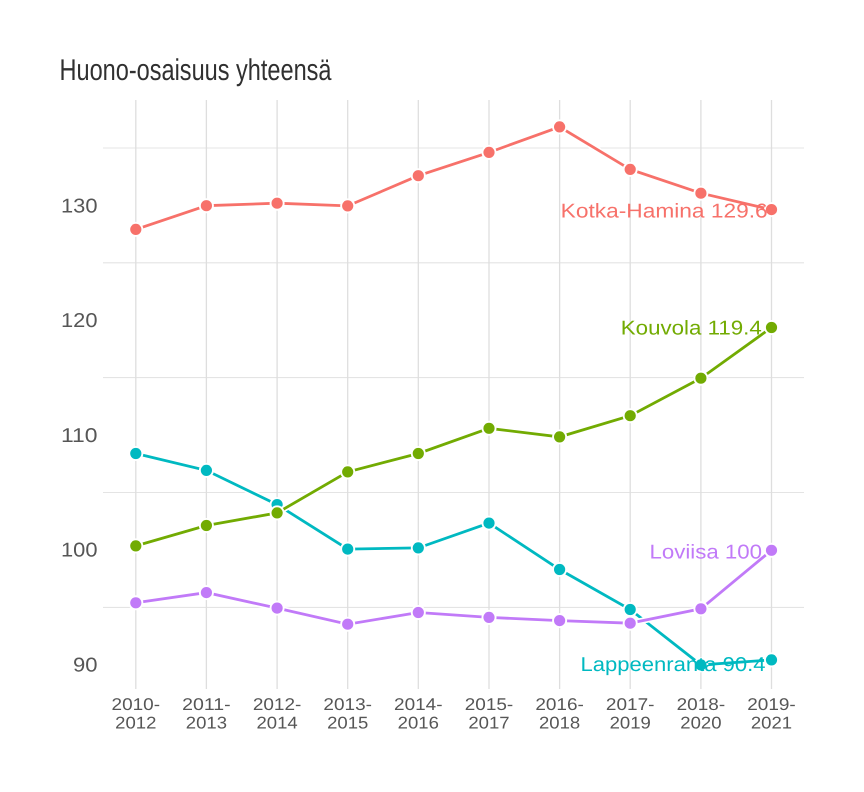 The image size is (864, 792). Describe the element at coordinates (206, 704) in the screenshot. I see `svg-text: 2011-` at that location.